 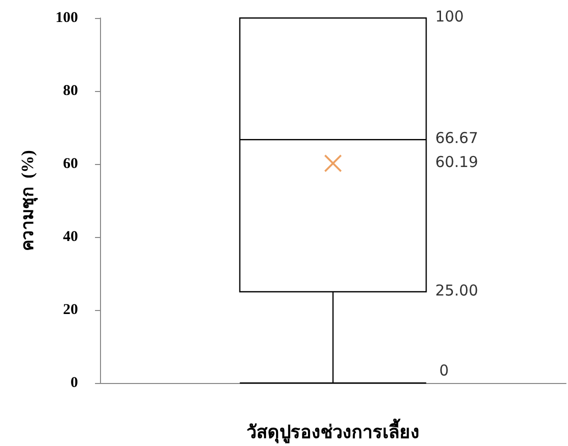 I want to click on y-axis-title: ความชุก (%), so click(x=28, y=200).